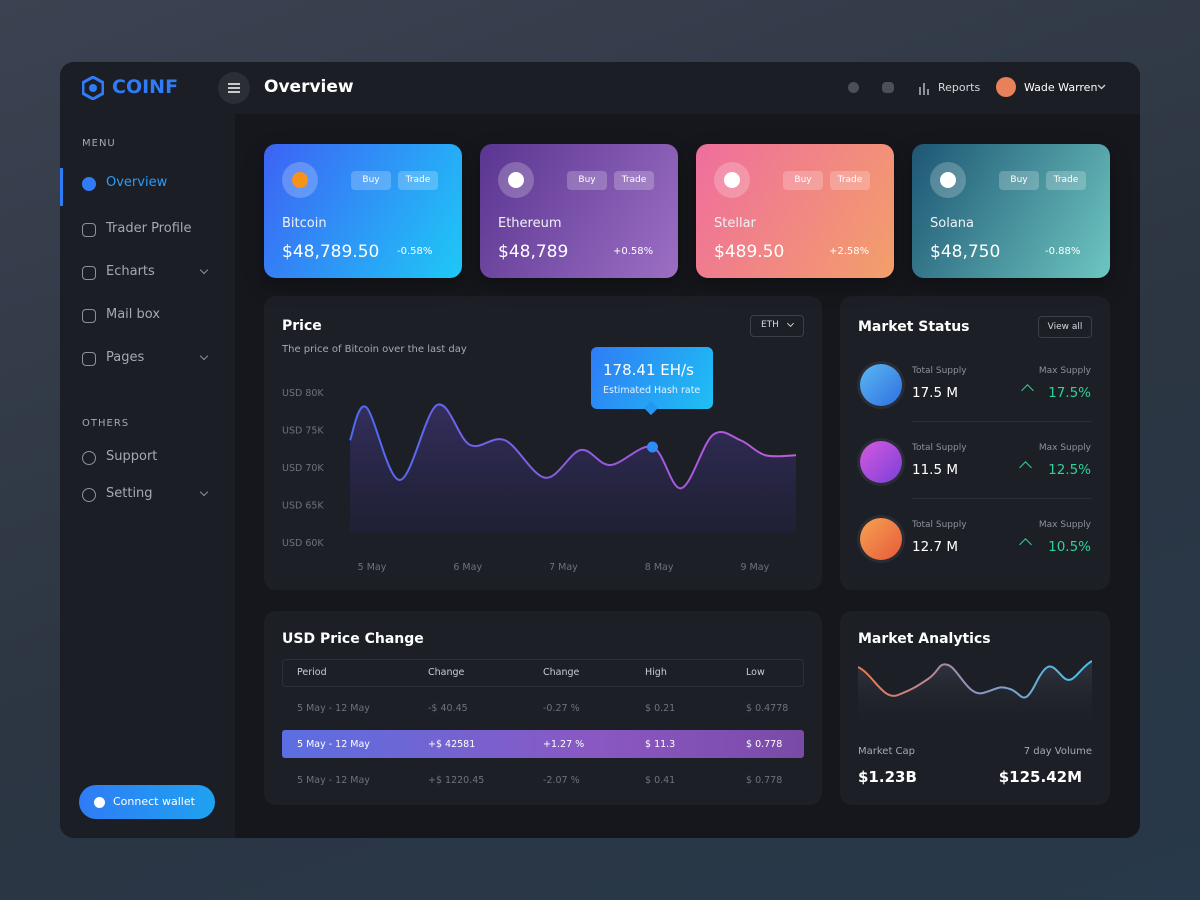 This screenshot has height=900, width=1200. What do you see at coordinates (303, 506) in the screenshot?
I see `y-tick-label: USD 65K` at bounding box center [303, 506].